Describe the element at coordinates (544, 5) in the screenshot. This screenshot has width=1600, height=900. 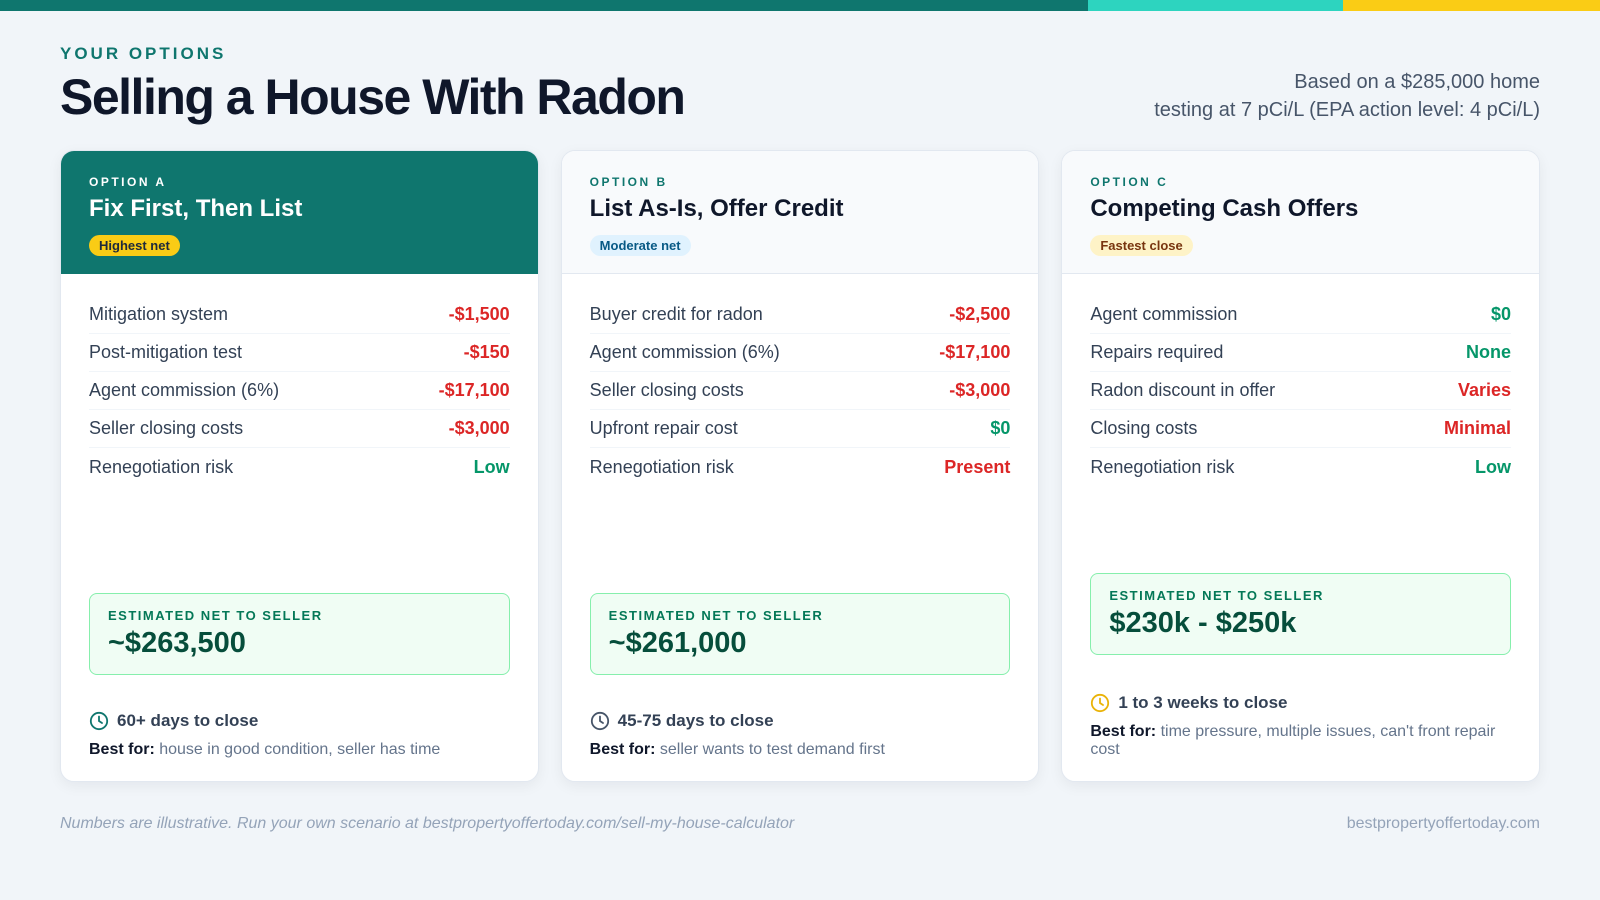
I see `accent-segment-teal` at that location.